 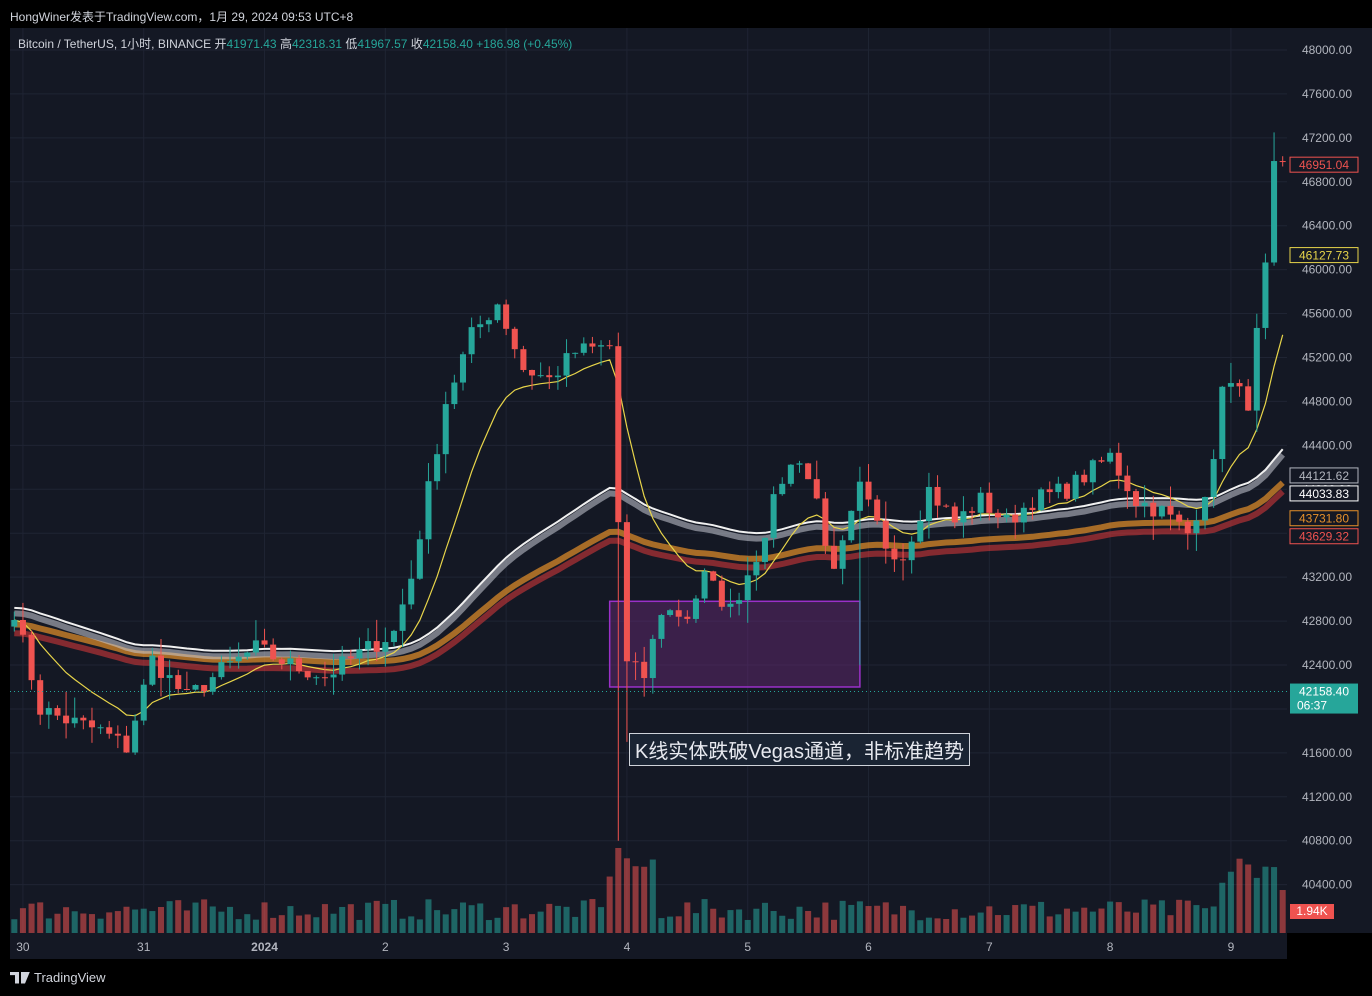 What do you see at coordinates (1324, 165) in the screenshot?
I see `tag-ema-fast: 46951.04` at bounding box center [1324, 165].